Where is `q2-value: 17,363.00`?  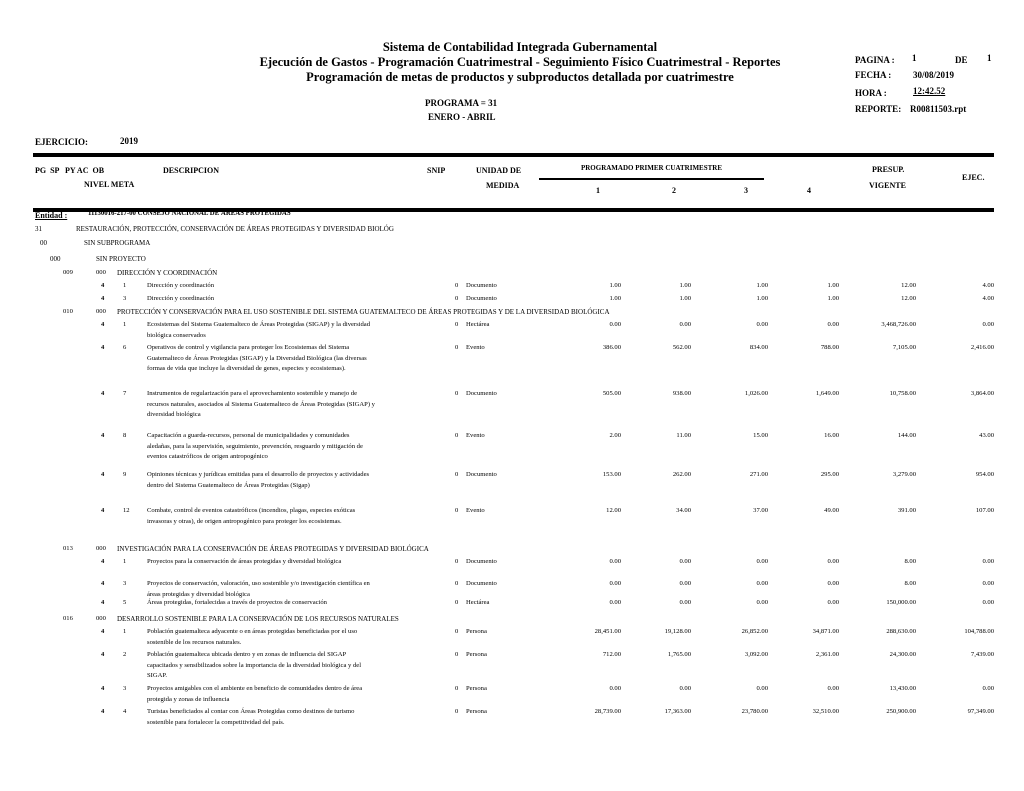
q2-value: 17,363.00 is located at coordinates (677, 711).